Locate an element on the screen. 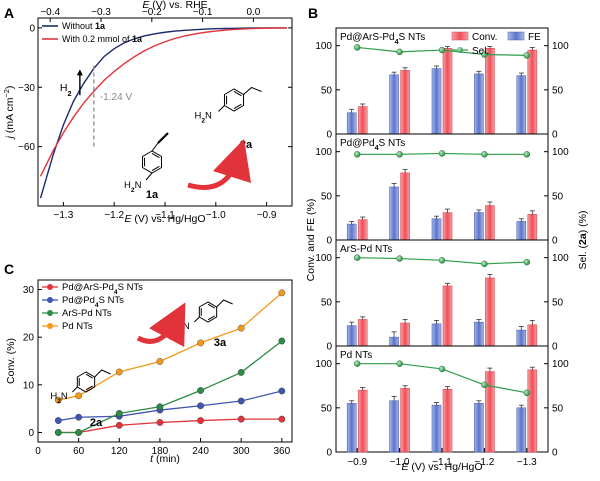  y-tick-label-right: 50 is located at coordinates (558, 302).